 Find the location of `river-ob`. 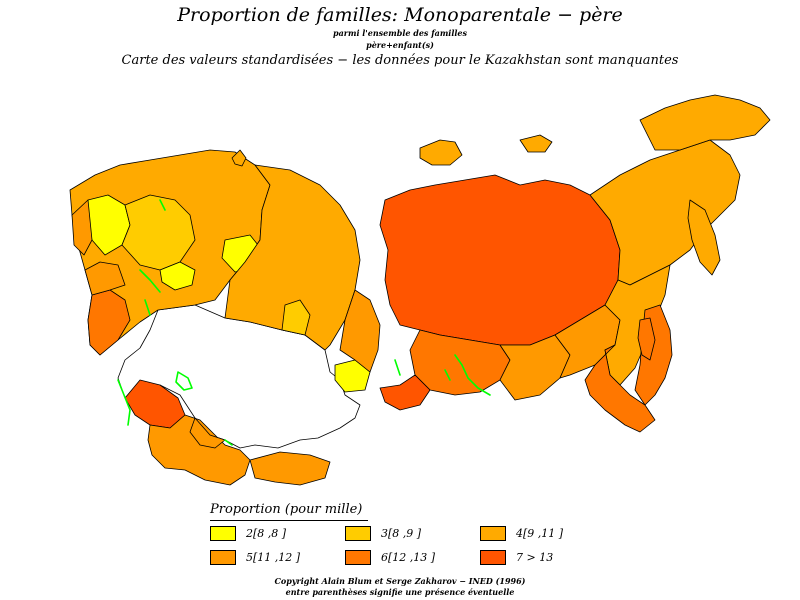

river-ob is located at coordinates (397, 367).